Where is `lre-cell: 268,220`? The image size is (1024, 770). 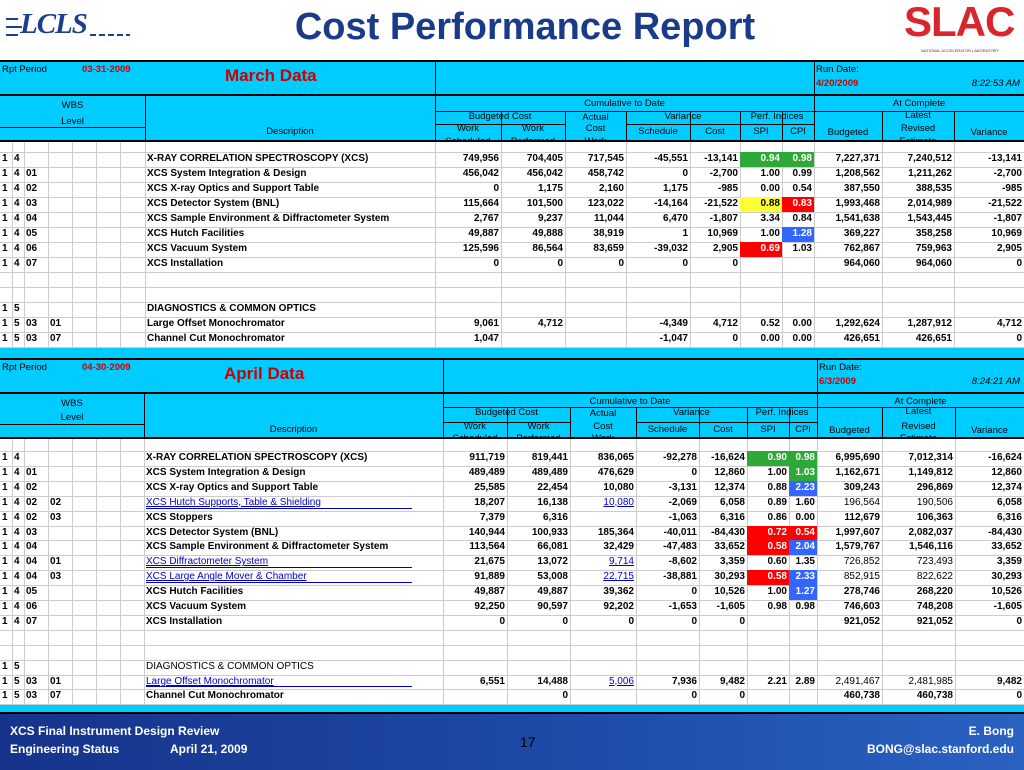
lre-cell: 268,220 is located at coordinates (934, 592).